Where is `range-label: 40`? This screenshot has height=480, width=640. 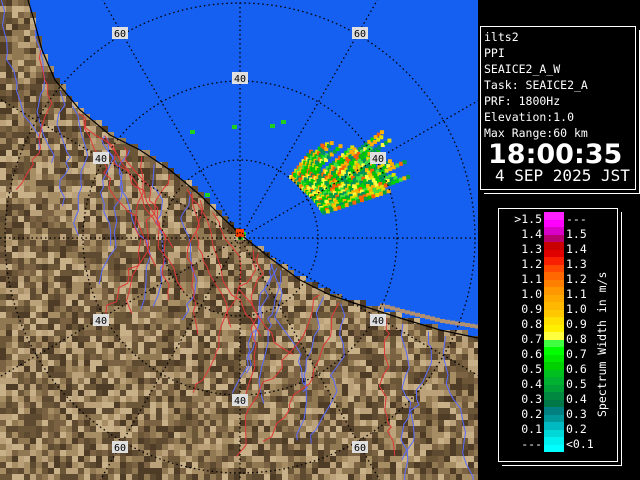
range-label: 40 is located at coordinates (240, 78).